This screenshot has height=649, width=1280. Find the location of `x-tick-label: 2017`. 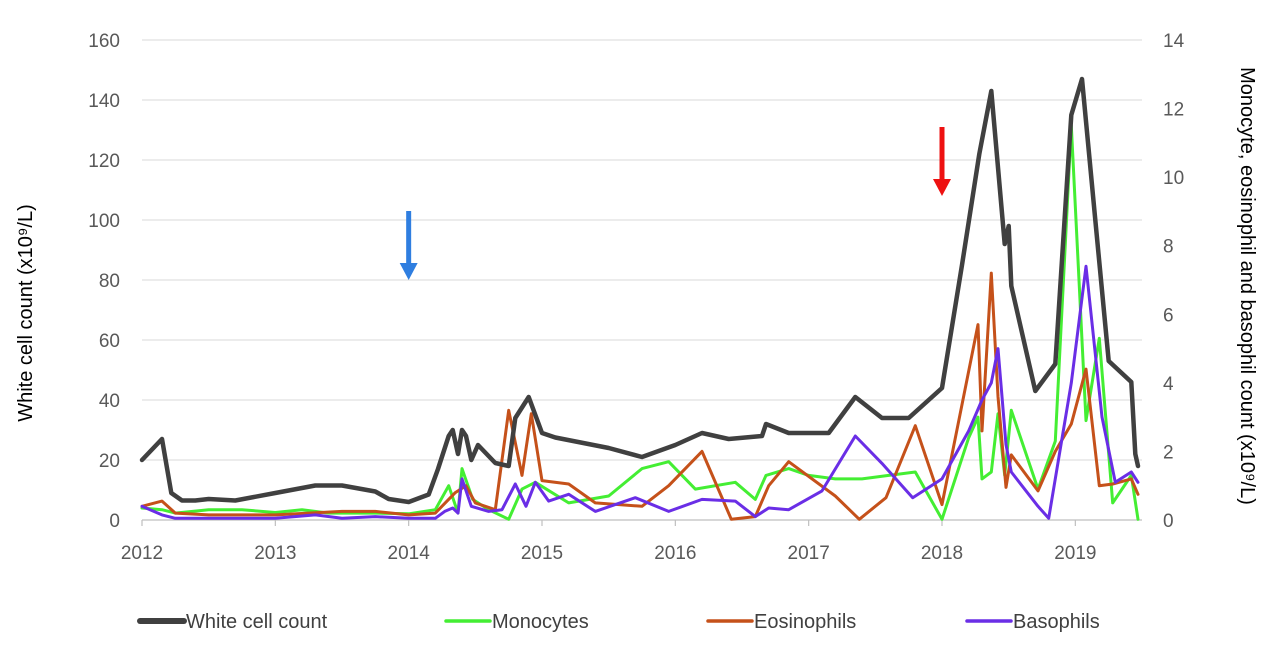

x-tick-label: 2017 is located at coordinates (809, 553).